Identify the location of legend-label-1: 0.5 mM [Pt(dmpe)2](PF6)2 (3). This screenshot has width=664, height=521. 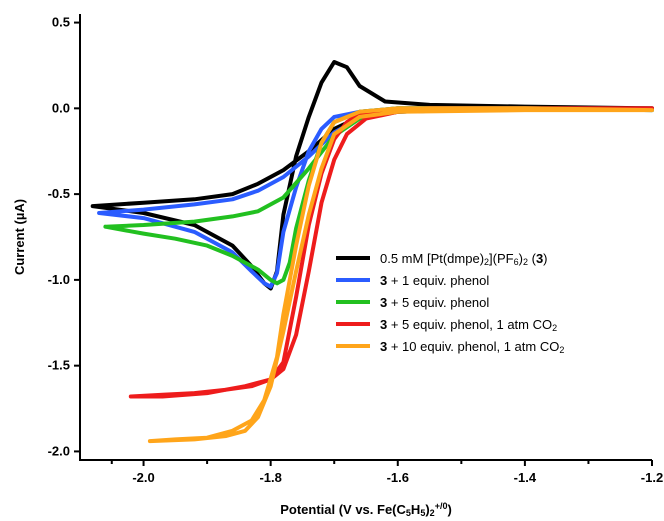
(464, 259).